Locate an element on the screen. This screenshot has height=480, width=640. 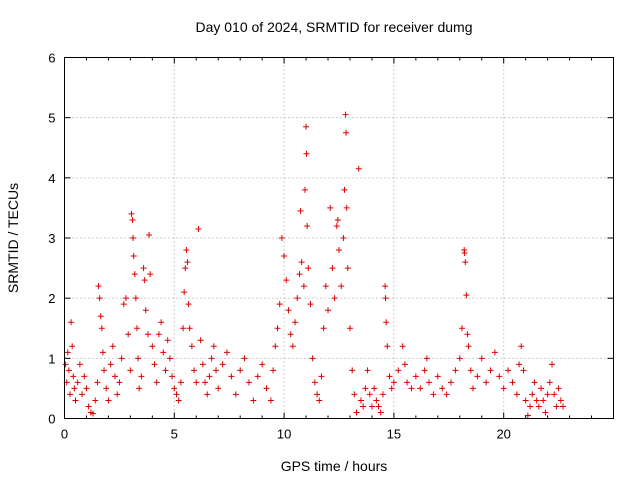
y-tick-label: 5 is located at coordinates (51, 118).